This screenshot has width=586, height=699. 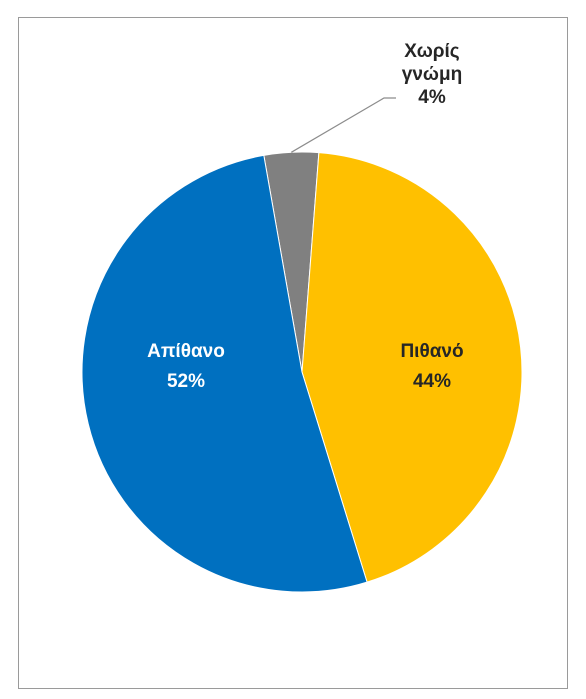 I want to click on percent-label: 52%, so click(x=186, y=381).